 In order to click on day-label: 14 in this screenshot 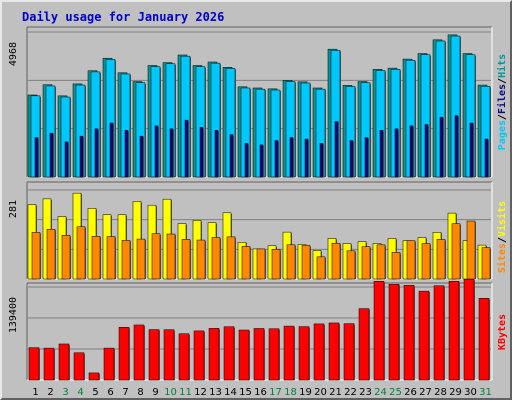, I will do `click(230, 392)`.